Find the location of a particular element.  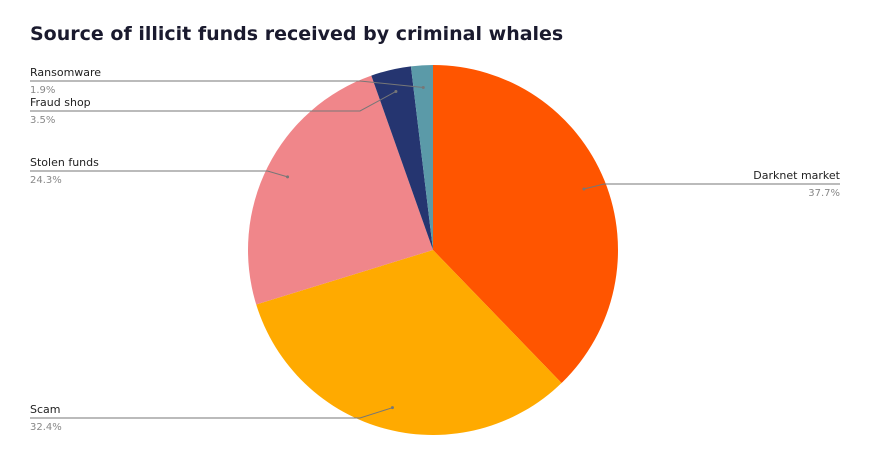

slice-label: Scam is located at coordinates (45, 409).